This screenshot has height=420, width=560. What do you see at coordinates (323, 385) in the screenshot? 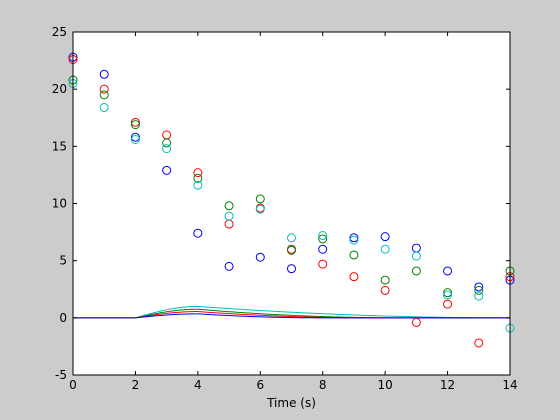
I see `x-tick-label: 8` at bounding box center [323, 385].